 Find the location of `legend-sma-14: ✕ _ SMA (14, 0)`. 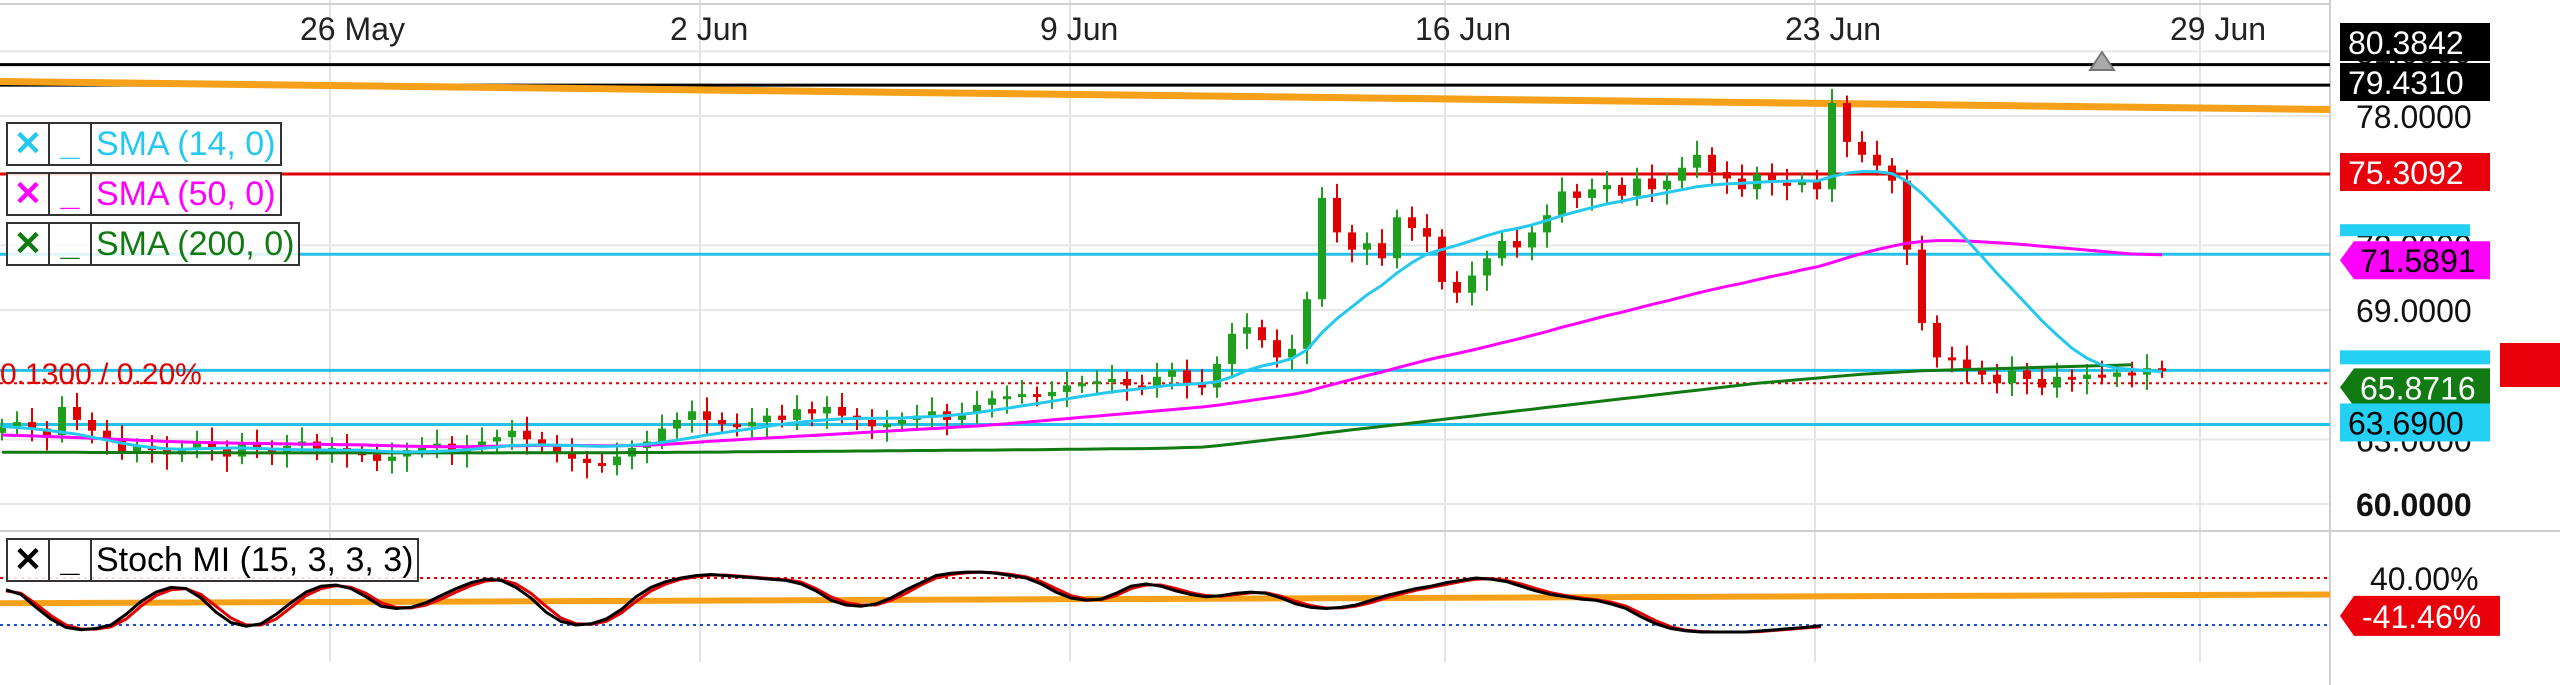

legend-sma-14: ✕ _ SMA (14, 0) is located at coordinates (144, 144).